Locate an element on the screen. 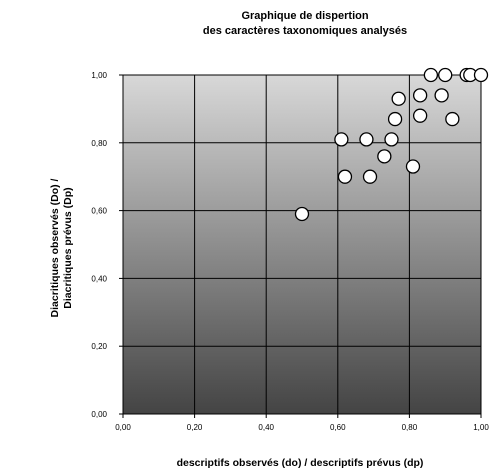  x-tick-label: 0,60 is located at coordinates (338, 427).